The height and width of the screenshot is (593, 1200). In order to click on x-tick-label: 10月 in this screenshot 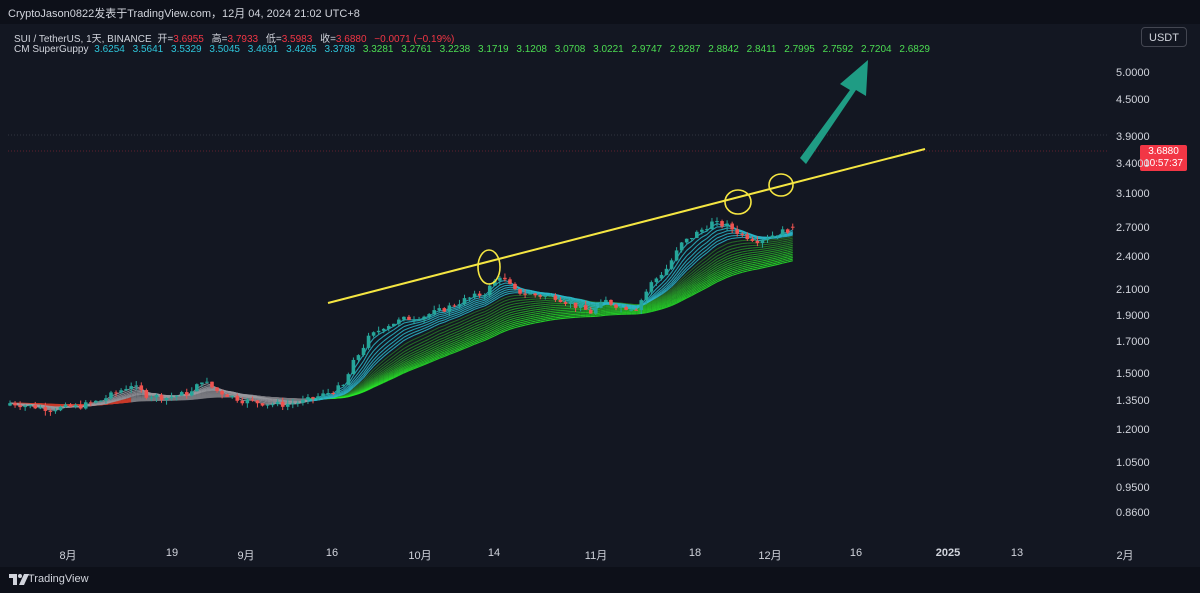, I will do `click(420, 556)`.